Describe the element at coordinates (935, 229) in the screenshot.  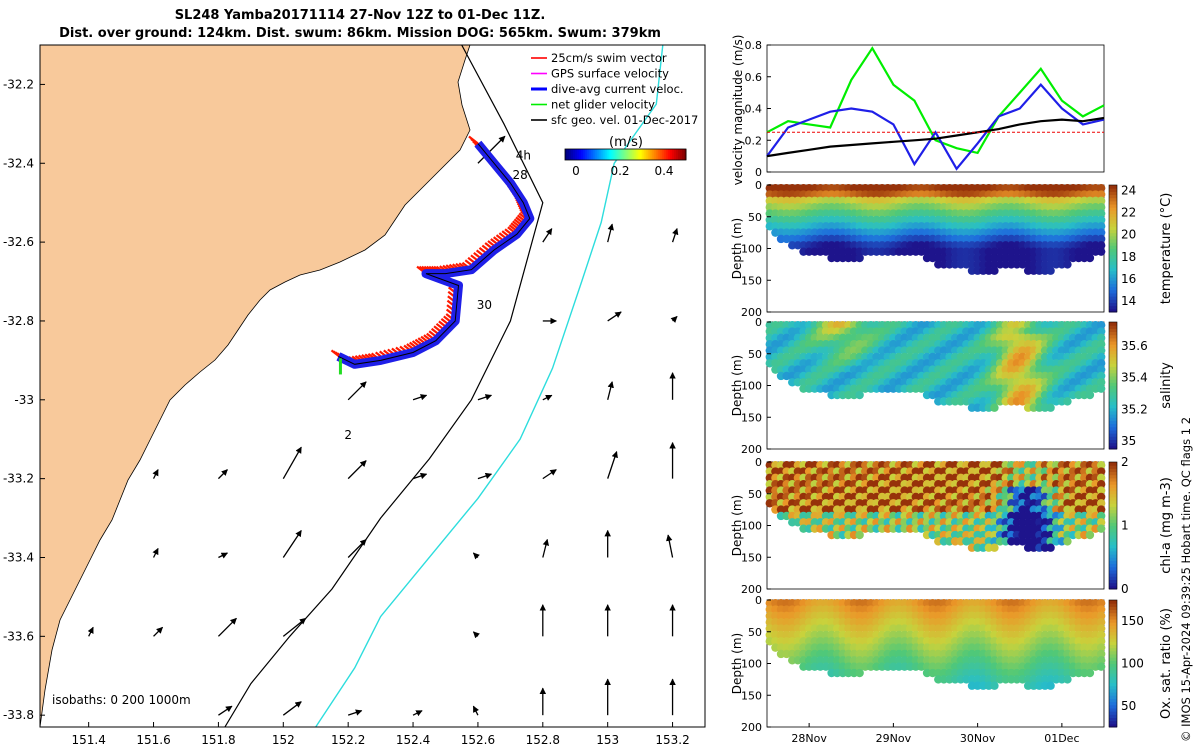
I see `section-cells` at that location.